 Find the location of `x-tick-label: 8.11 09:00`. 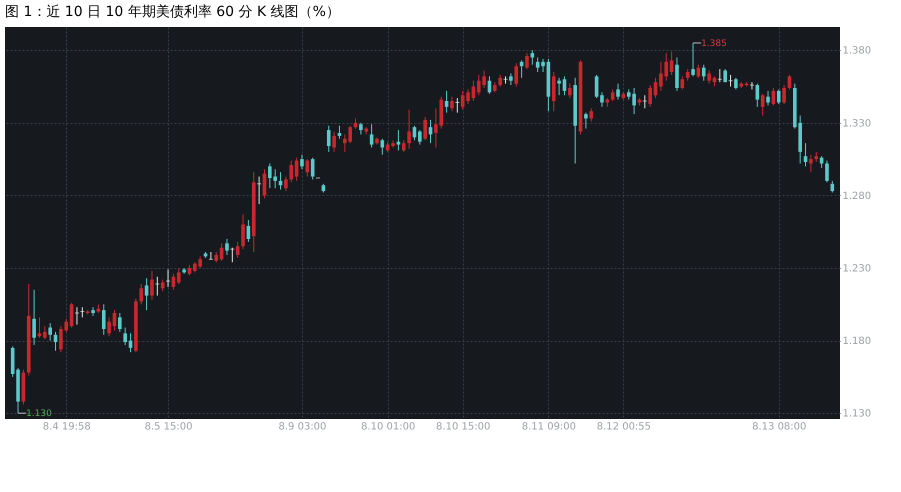

x-tick-label: 8.11 09:00 is located at coordinates (549, 427).